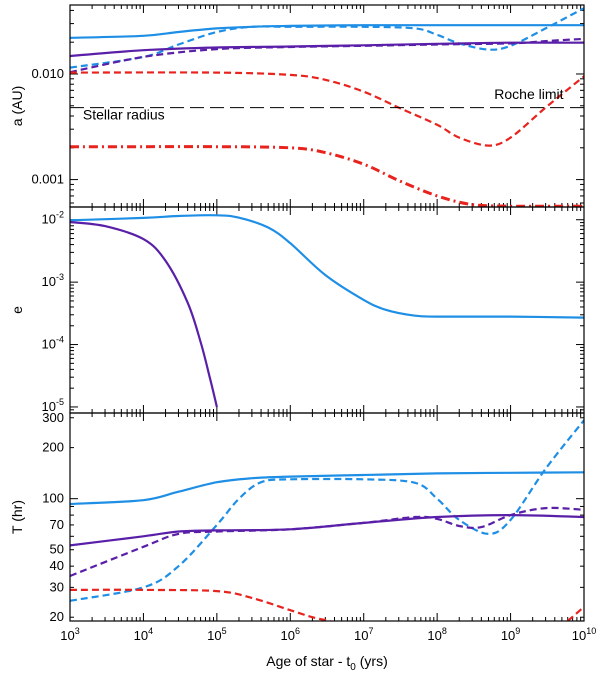 The height and width of the screenshot is (674, 600). What do you see at coordinates (327, 176) in the screenshot?
I see `series-line-red-dash-dot` at bounding box center [327, 176].